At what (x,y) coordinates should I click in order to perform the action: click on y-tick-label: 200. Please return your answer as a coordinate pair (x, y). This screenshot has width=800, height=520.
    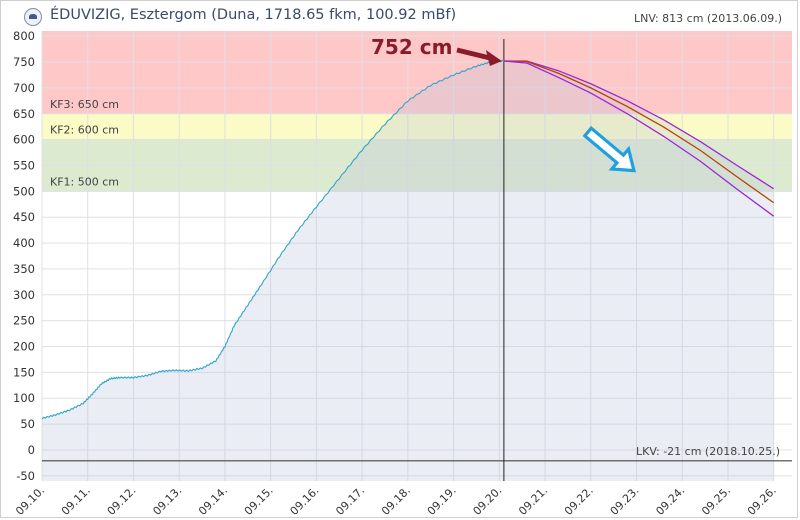
    Looking at the image, I should click on (24, 347).